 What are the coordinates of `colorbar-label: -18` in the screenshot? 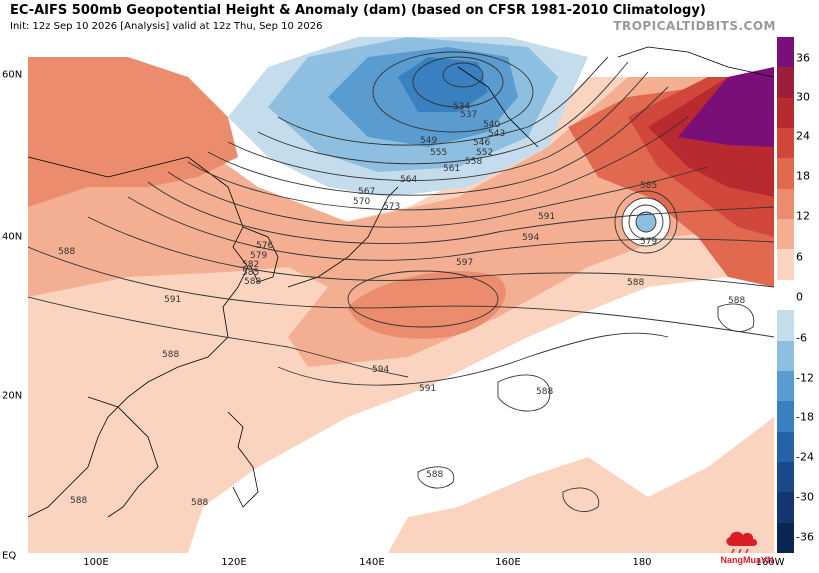 It's located at (805, 417).